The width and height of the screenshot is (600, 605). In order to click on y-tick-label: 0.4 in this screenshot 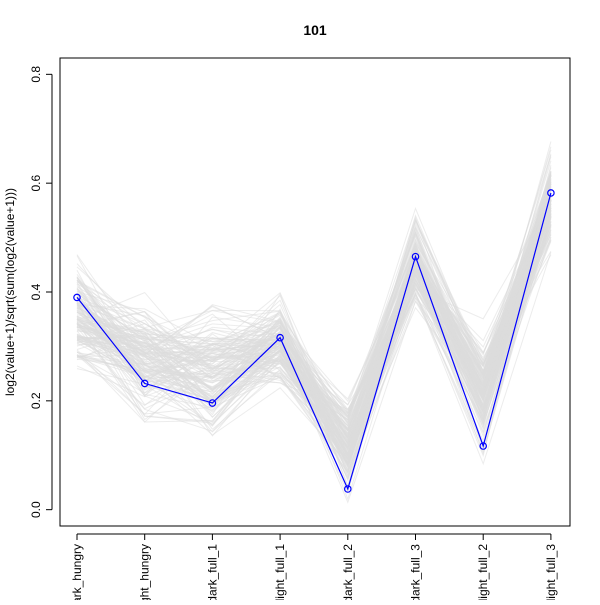, I will do `click(36, 291)`.